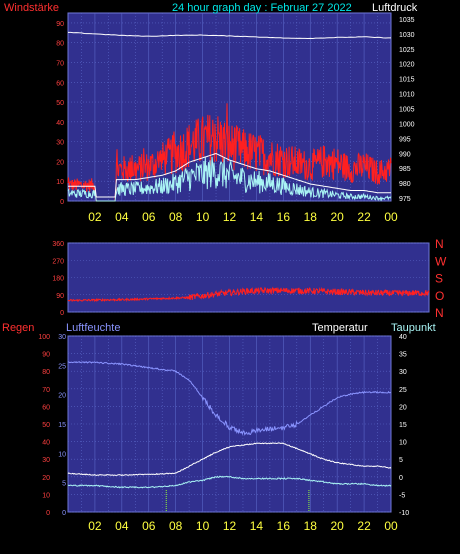  I want to click on humidity-axis: 0 5 10 15 20 25 30, so click(62, 425).